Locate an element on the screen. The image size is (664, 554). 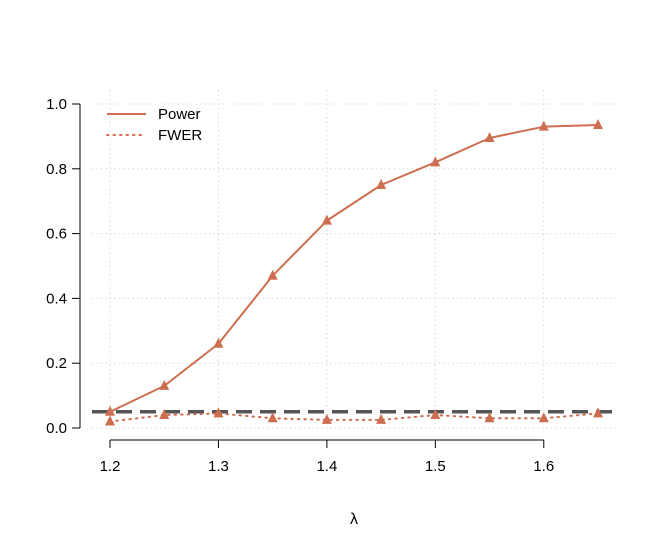
x-axis: 1.2 1.3 1.4 1.5 1.6 is located at coordinates (327, 457).